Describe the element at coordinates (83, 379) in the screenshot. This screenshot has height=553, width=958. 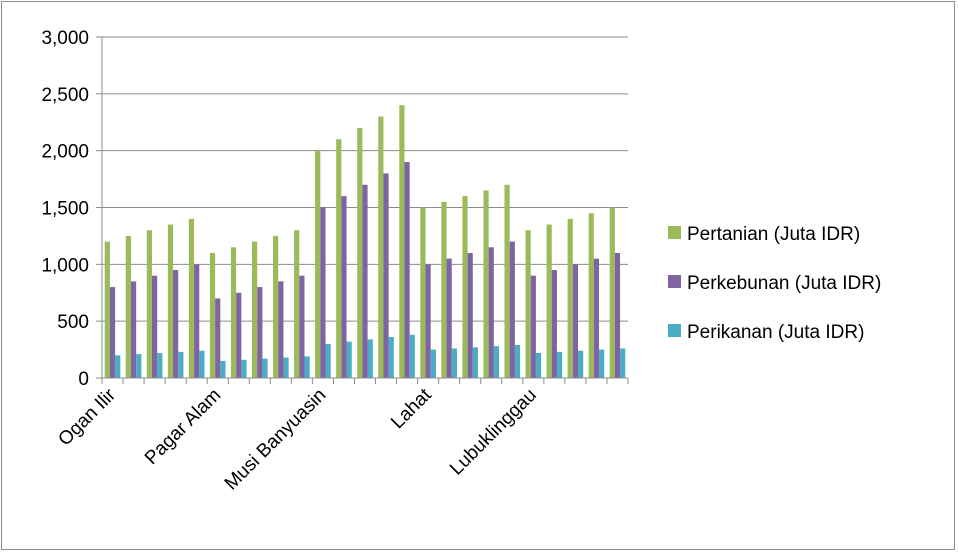
I see `y-tick-label: 0` at that location.